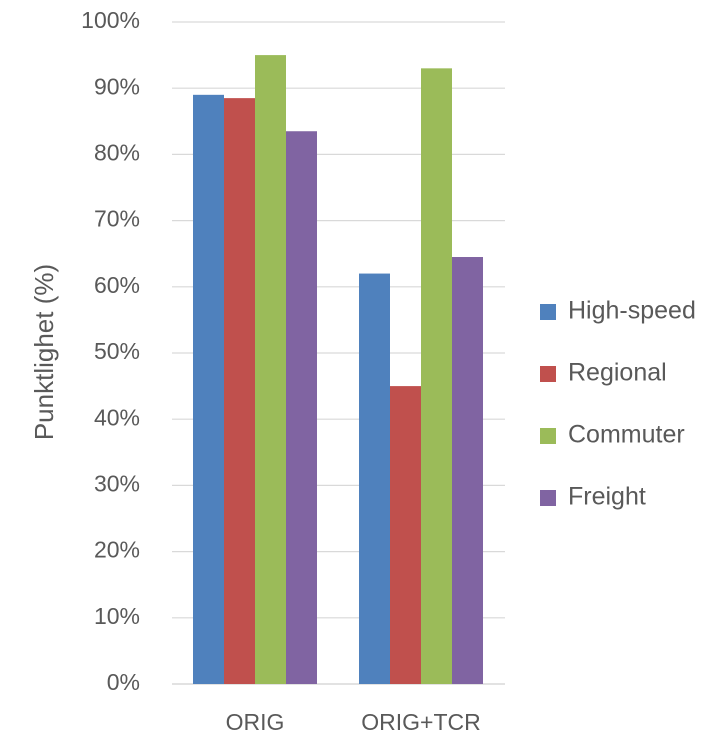 This screenshot has width=728, height=744. I want to click on bar-commuter-orig, so click(270, 370).